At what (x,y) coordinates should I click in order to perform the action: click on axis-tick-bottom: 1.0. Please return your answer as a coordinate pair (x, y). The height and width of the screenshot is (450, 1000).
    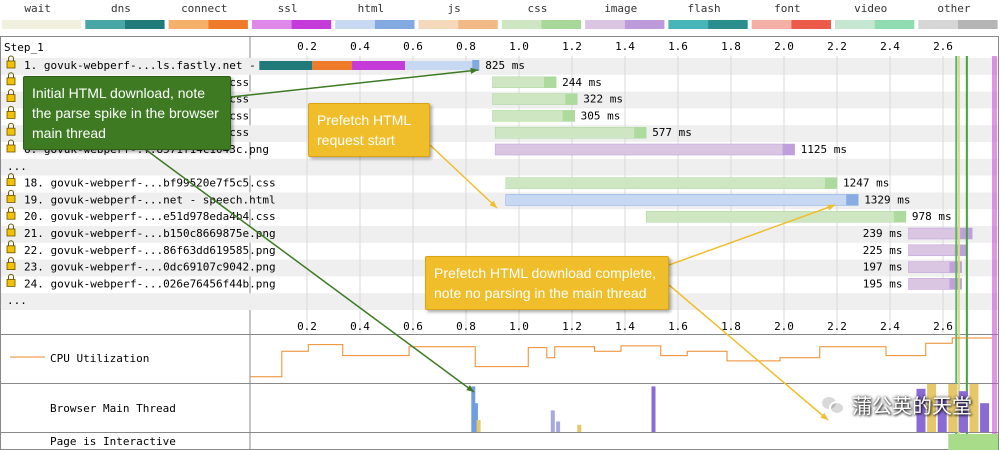
    Looking at the image, I should click on (519, 326).